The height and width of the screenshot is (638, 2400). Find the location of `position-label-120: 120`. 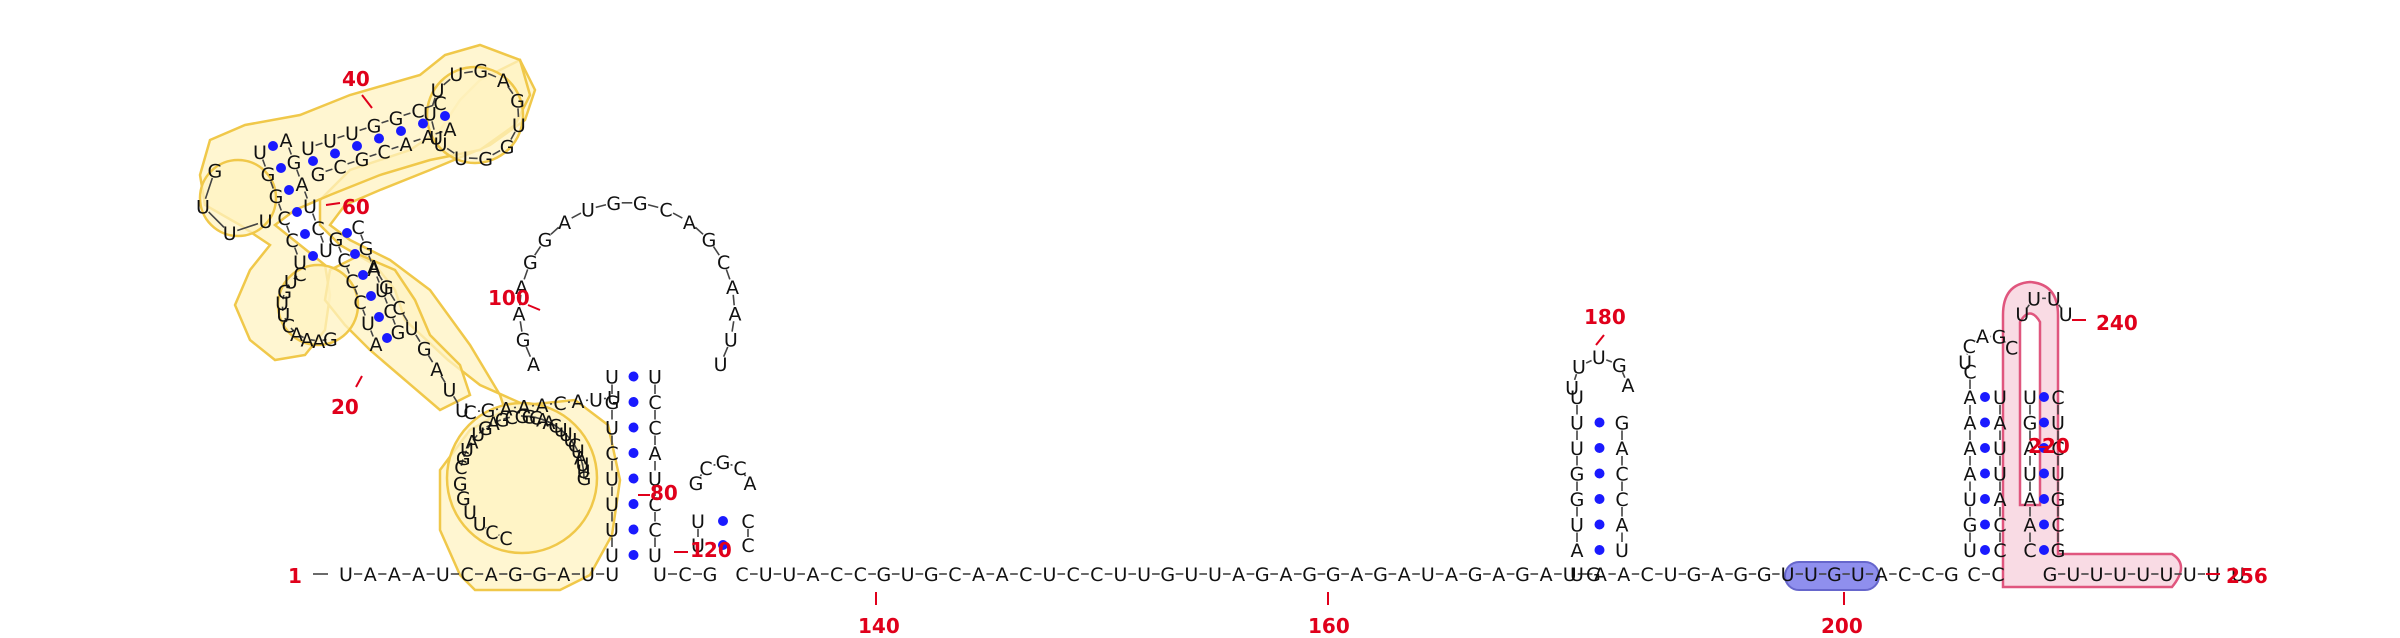

position-label-120: 120 is located at coordinates (711, 550).